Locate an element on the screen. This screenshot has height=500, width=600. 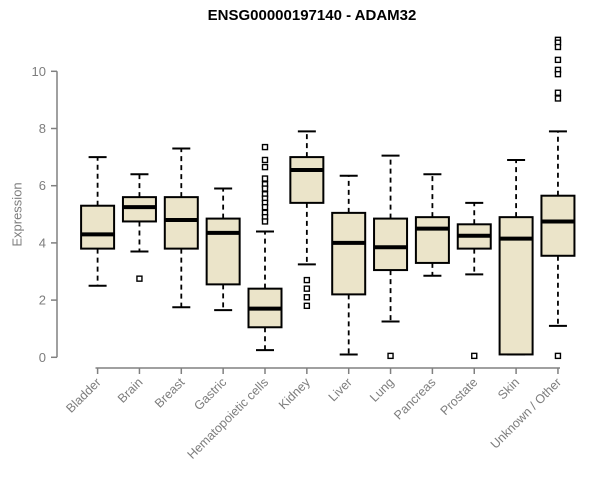
y-tick-label: 0 is located at coordinates (42, 357).